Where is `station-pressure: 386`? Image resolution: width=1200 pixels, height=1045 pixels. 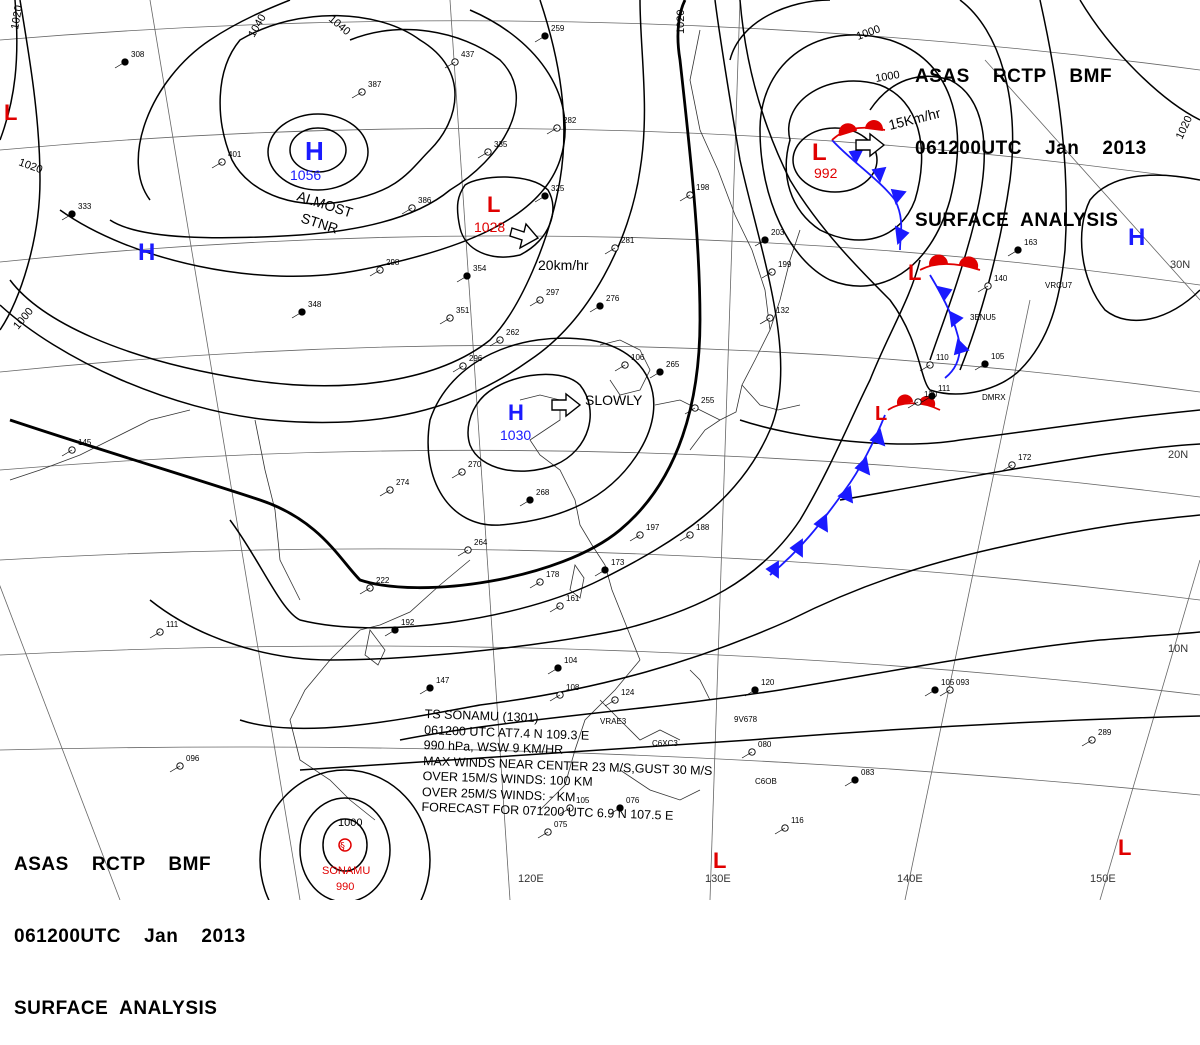 station-pressure: 386 is located at coordinates (425, 200).